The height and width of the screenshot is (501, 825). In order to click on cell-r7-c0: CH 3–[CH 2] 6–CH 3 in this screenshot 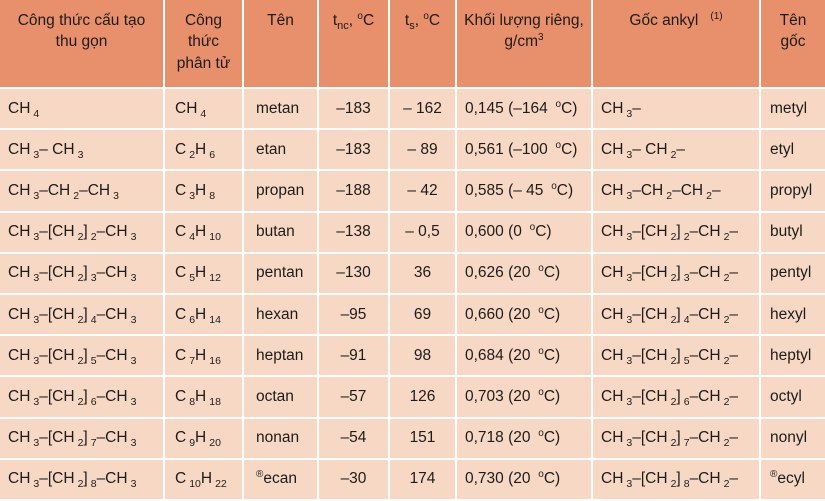, I will do `click(82, 397)`.